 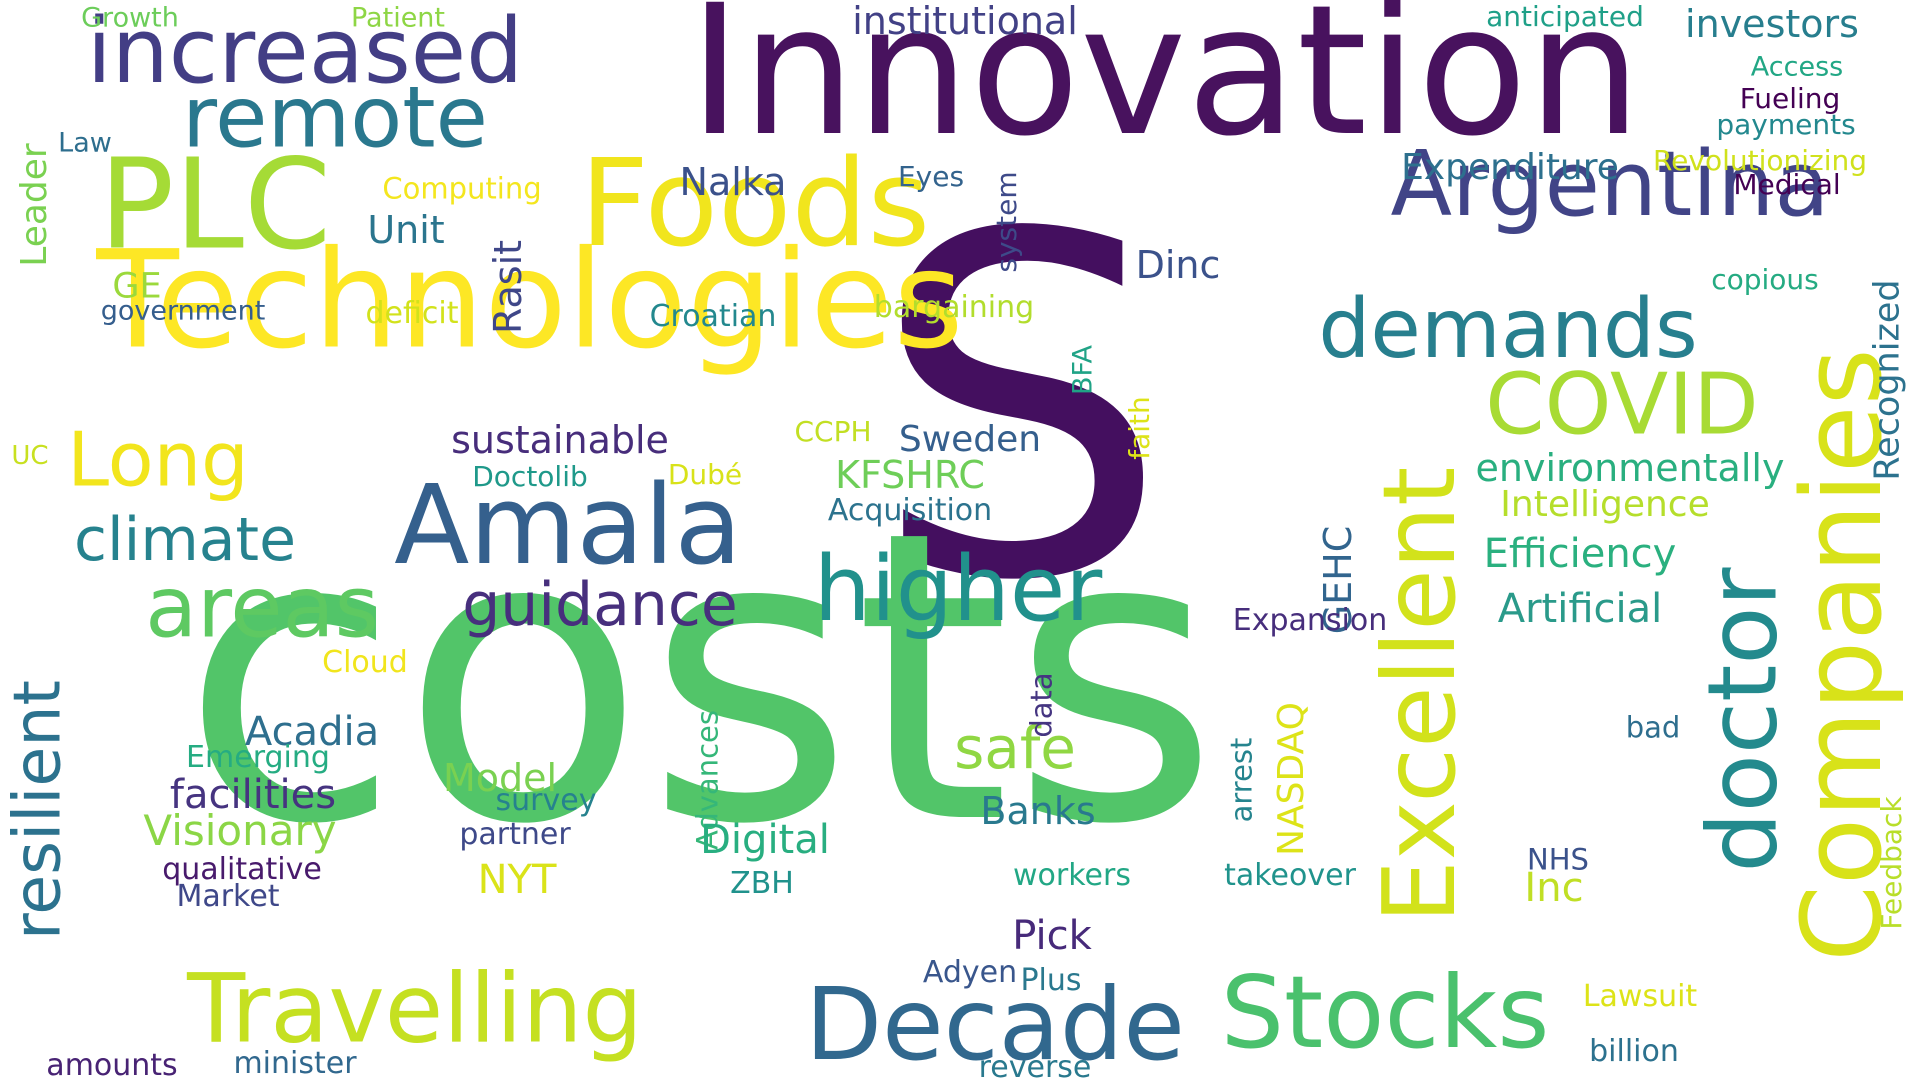 I want to click on word-recognized: Recognized, so click(x=1887, y=380).